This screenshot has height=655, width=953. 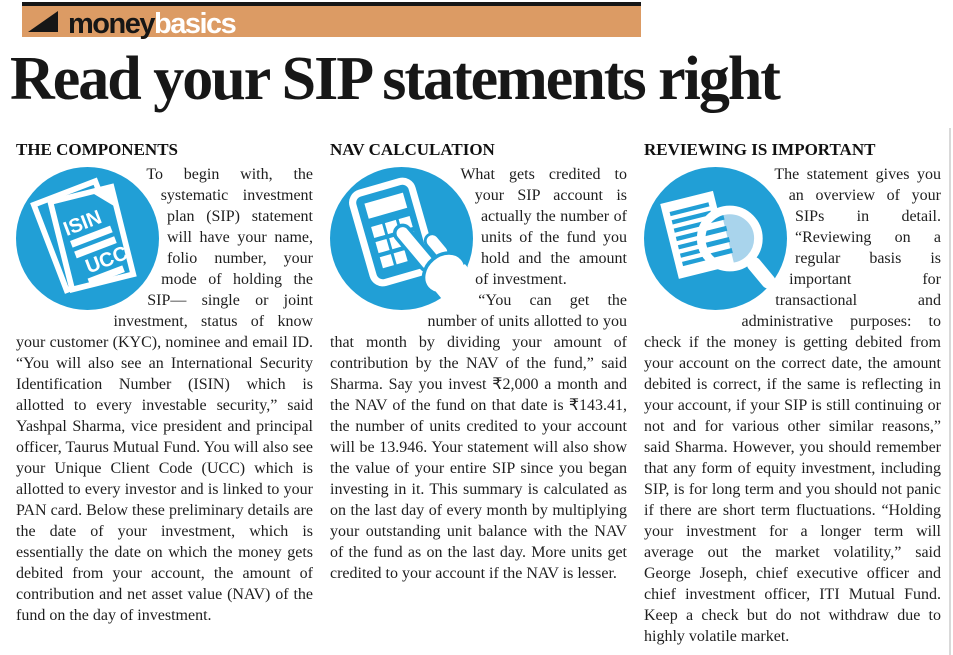 I want to click on section-heading-nav-calculation: NAV CALCULATION, so click(x=412, y=149).